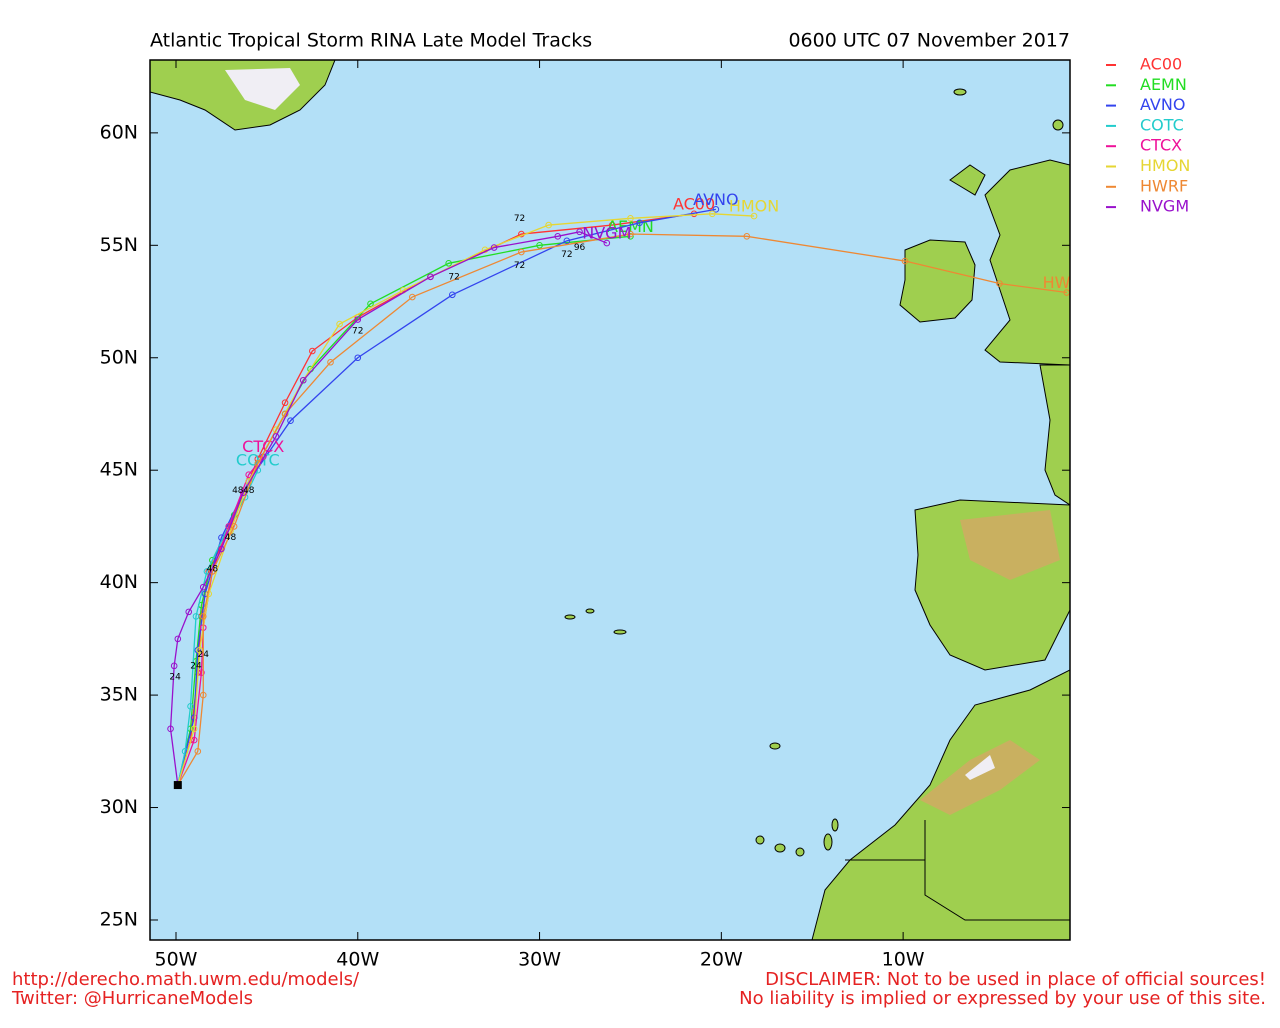 The image size is (1280, 1028). Describe the element at coordinates (1162, 124) in the screenshot. I see `legend-label: COTC` at that location.